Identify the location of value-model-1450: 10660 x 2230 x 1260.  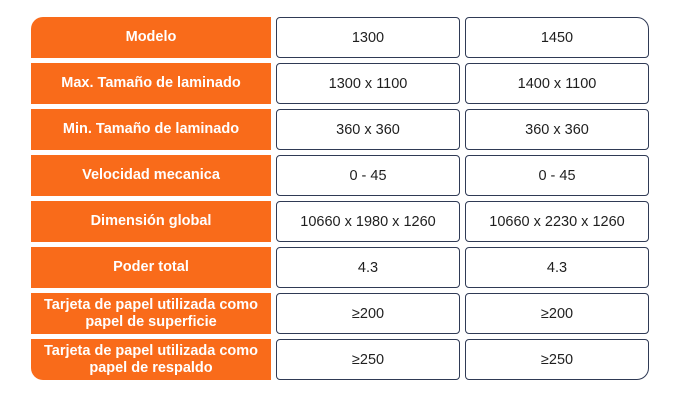
(557, 221).